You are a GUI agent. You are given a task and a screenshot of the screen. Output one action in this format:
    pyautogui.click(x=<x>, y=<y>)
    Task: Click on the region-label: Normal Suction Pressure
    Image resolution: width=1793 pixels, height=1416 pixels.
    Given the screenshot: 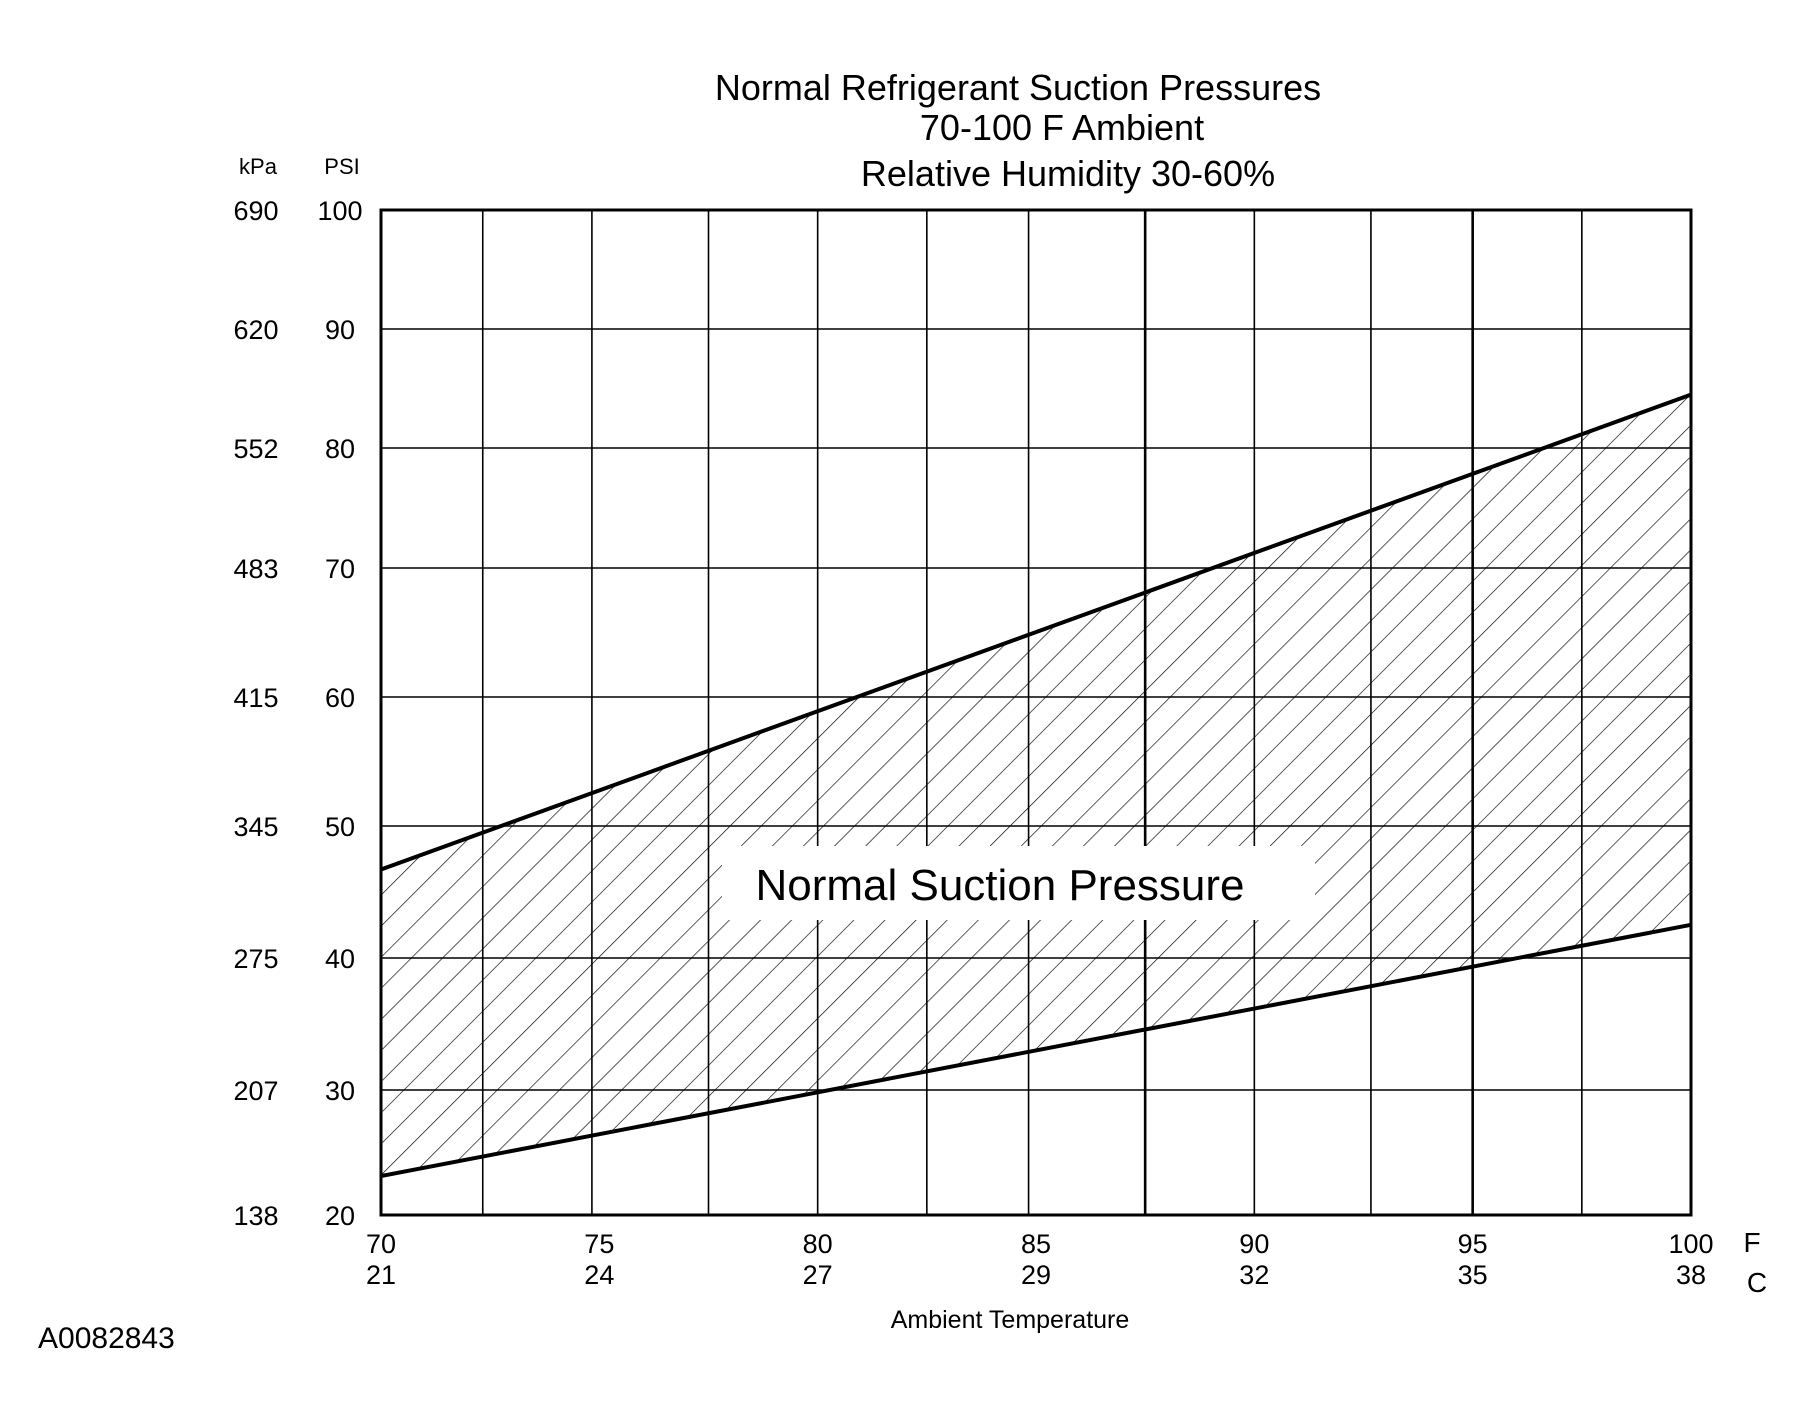 What is the action you would take?
    pyautogui.click(x=1018, y=883)
    